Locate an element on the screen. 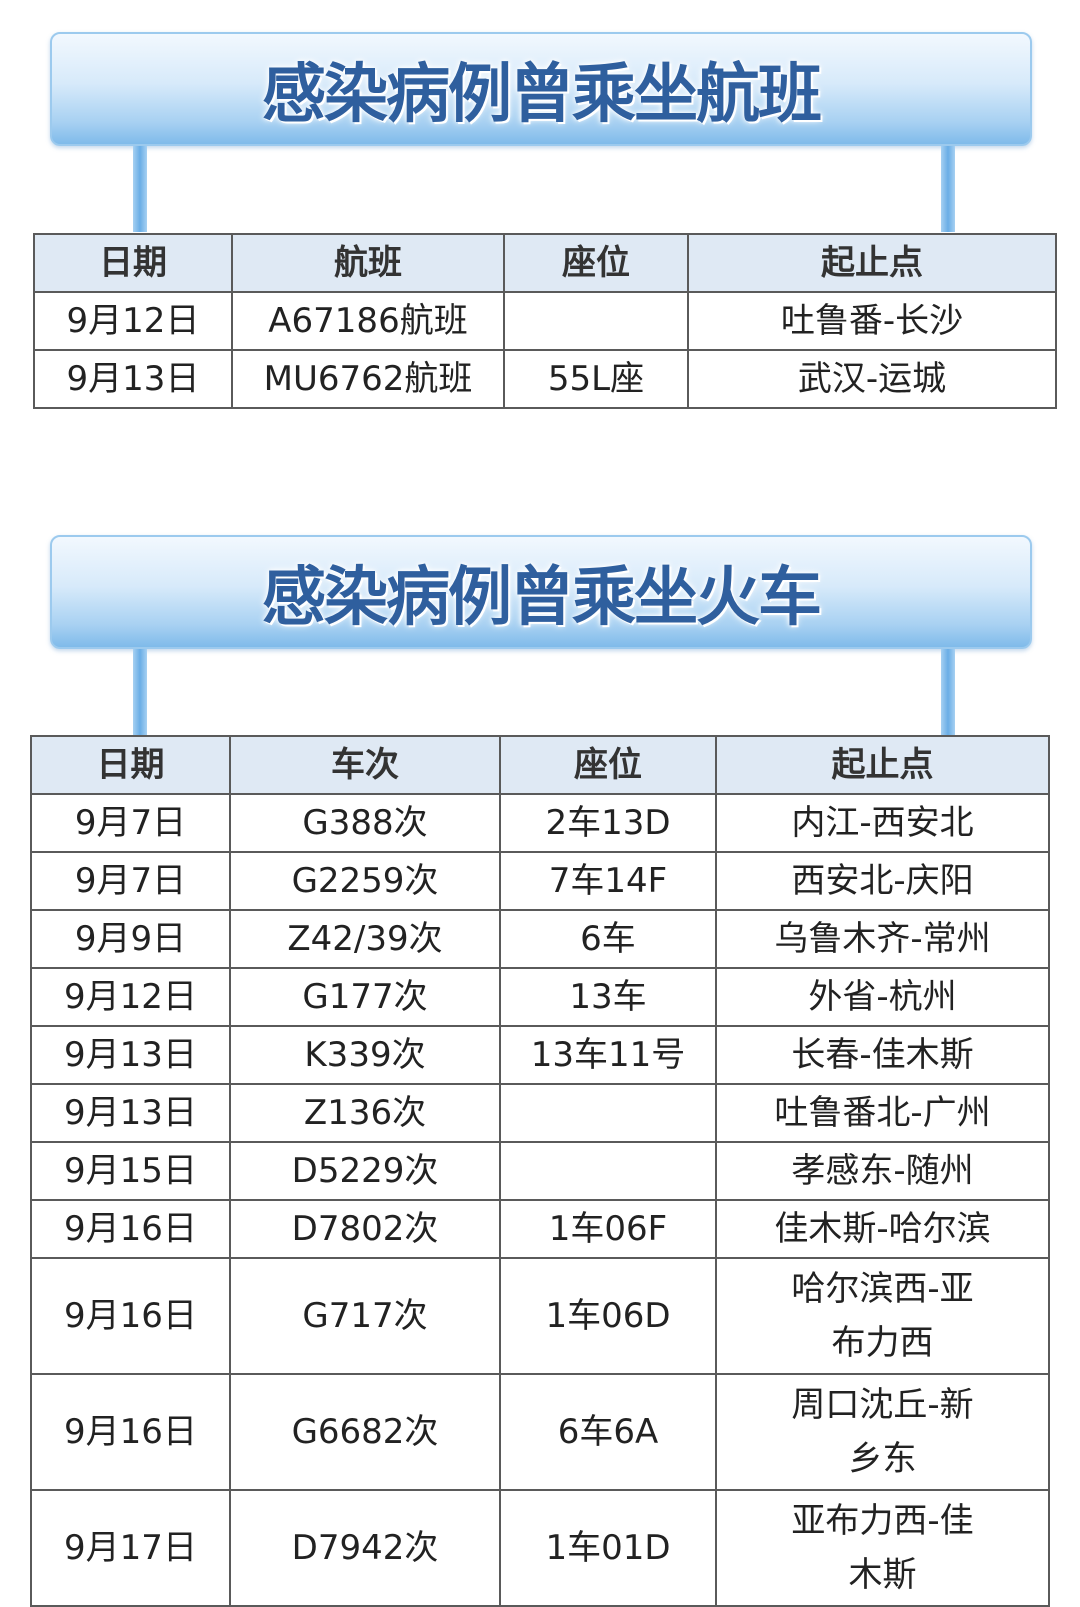 The width and height of the screenshot is (1080, 1607). table-cell: 周口沈丘-新乡东 is located at coordinates (882, 1432).